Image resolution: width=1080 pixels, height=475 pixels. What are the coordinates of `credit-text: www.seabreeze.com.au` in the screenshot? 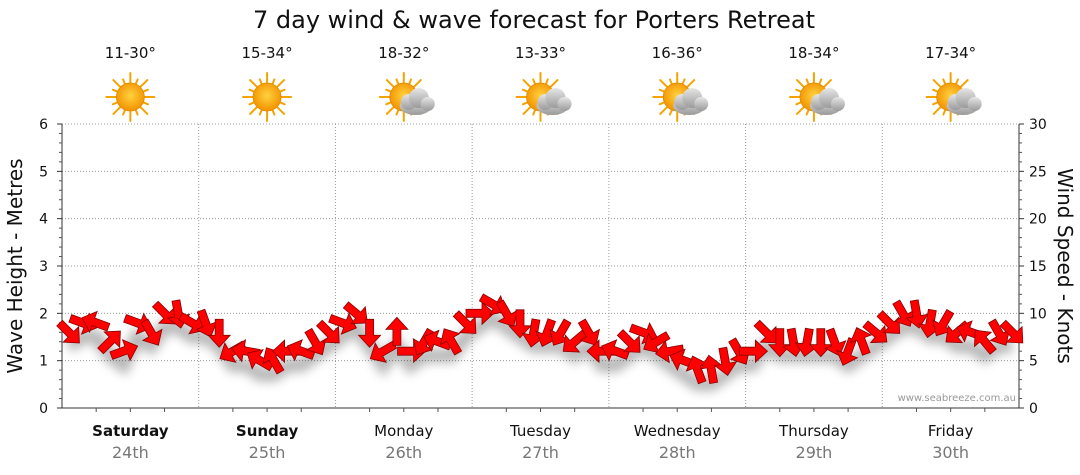 It's located at (957, 398).